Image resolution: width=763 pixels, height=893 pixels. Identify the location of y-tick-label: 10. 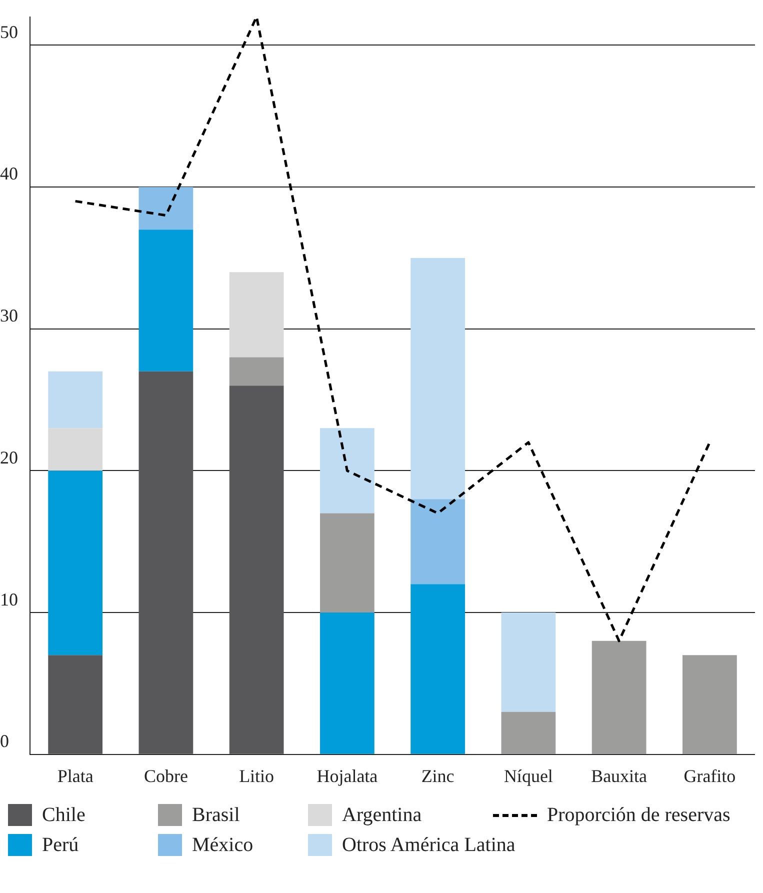
(9, 599).